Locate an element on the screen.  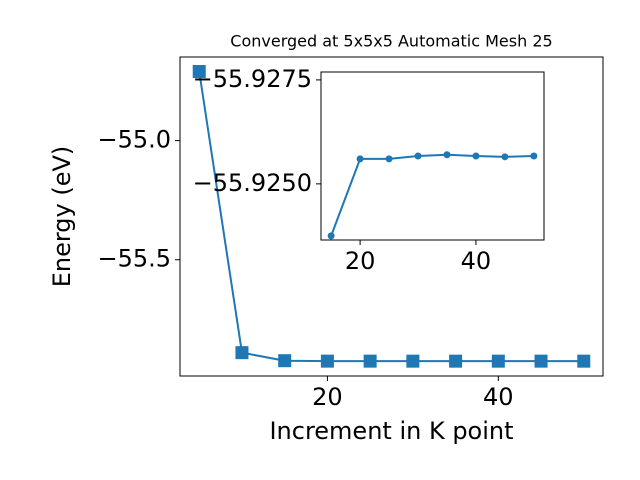
y-tick-label: −55.9275 is located at coordinates (252, 79).